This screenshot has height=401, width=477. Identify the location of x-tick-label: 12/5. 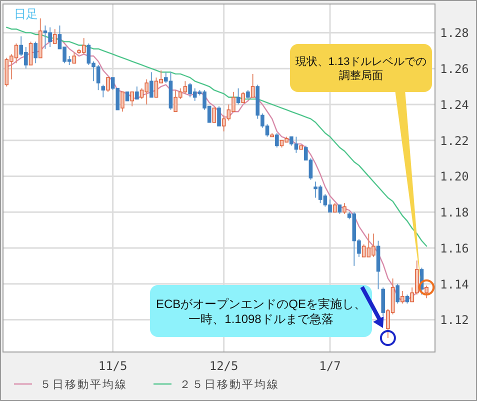
(223, 366).